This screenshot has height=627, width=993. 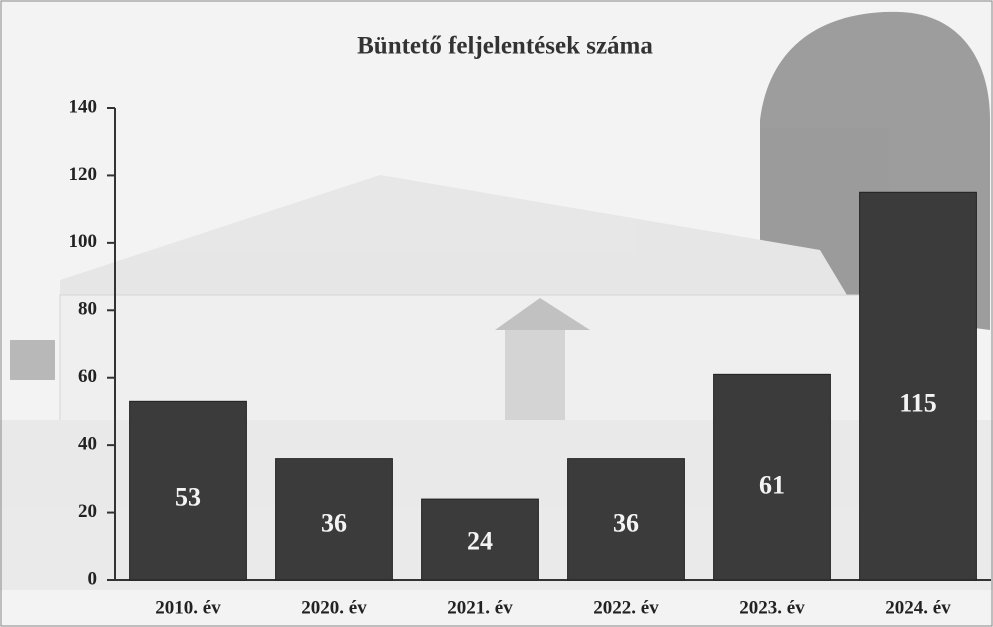 What do you see at coordinates (772, 607) in the screenshot?
I see `x-tick-label: 2023. év` at bounding box center [772, 607].